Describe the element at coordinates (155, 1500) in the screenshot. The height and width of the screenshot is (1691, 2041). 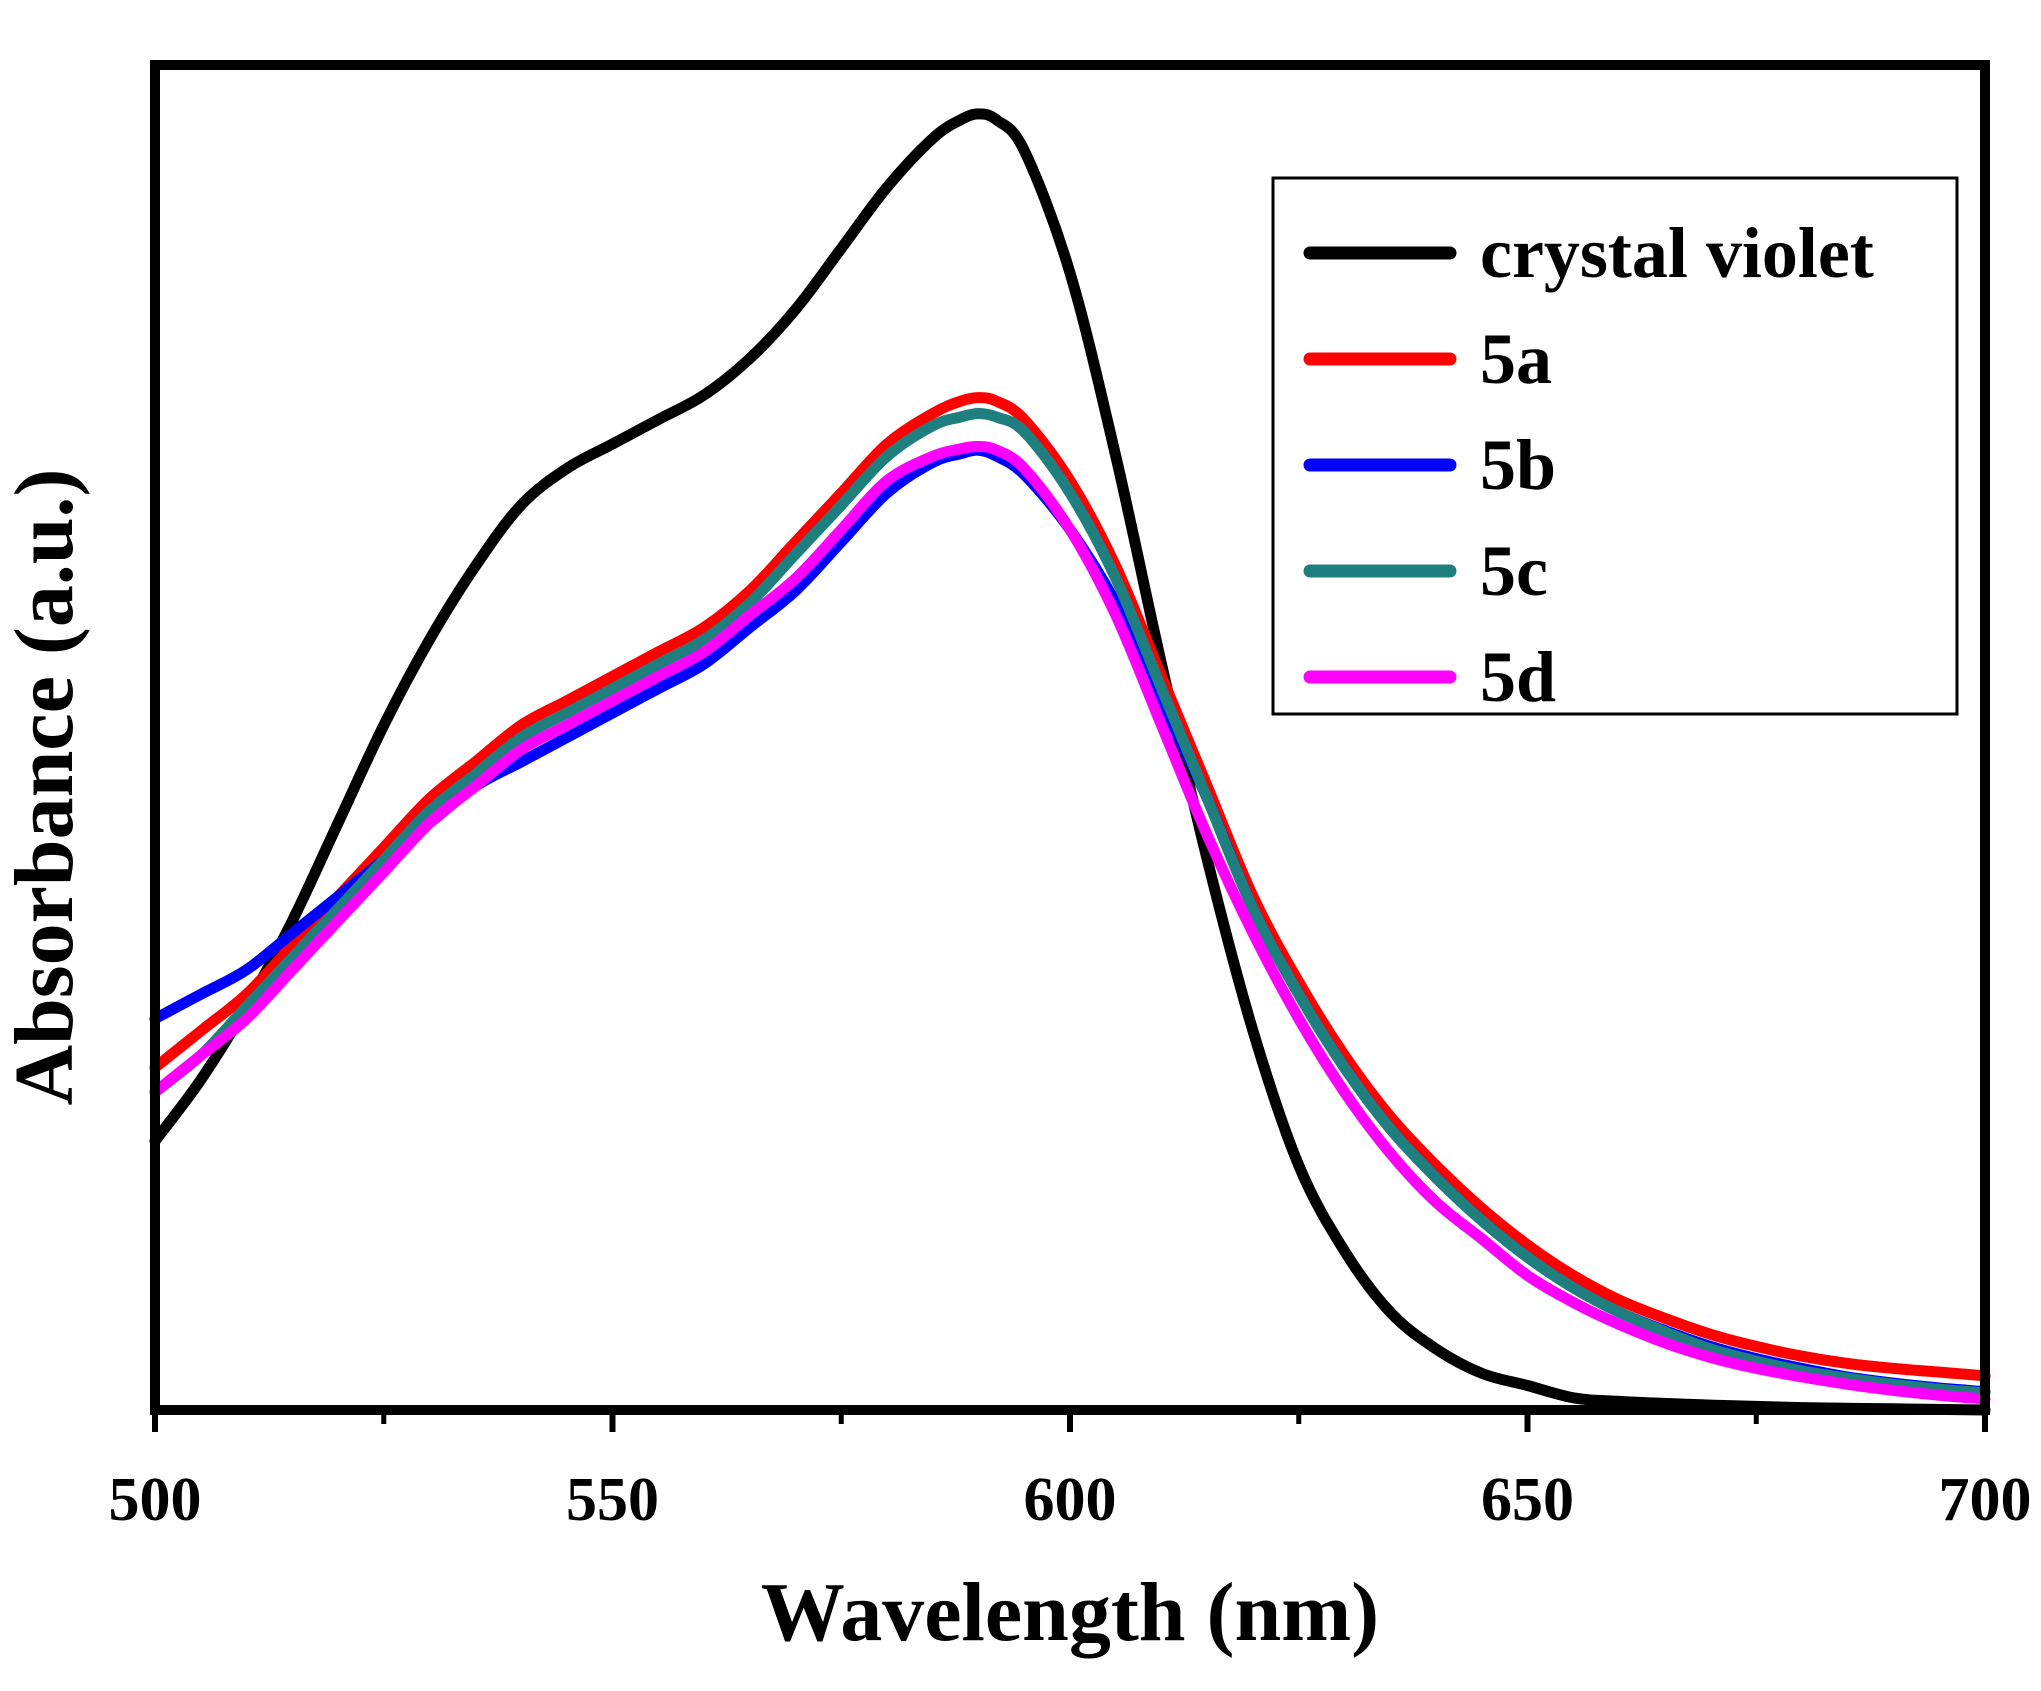
I see `x-tick-label-500: 500` at that location.